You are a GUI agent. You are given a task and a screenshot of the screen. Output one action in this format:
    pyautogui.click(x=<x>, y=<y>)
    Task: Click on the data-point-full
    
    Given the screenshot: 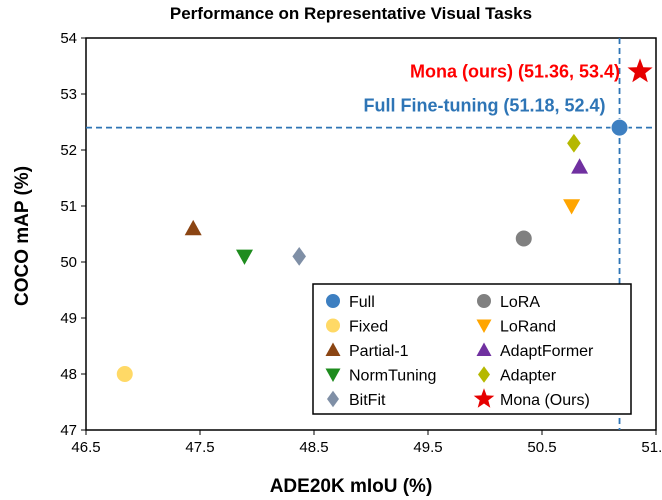 What is the action you would take?
    pyautogui.click(x=619, y=127)
    